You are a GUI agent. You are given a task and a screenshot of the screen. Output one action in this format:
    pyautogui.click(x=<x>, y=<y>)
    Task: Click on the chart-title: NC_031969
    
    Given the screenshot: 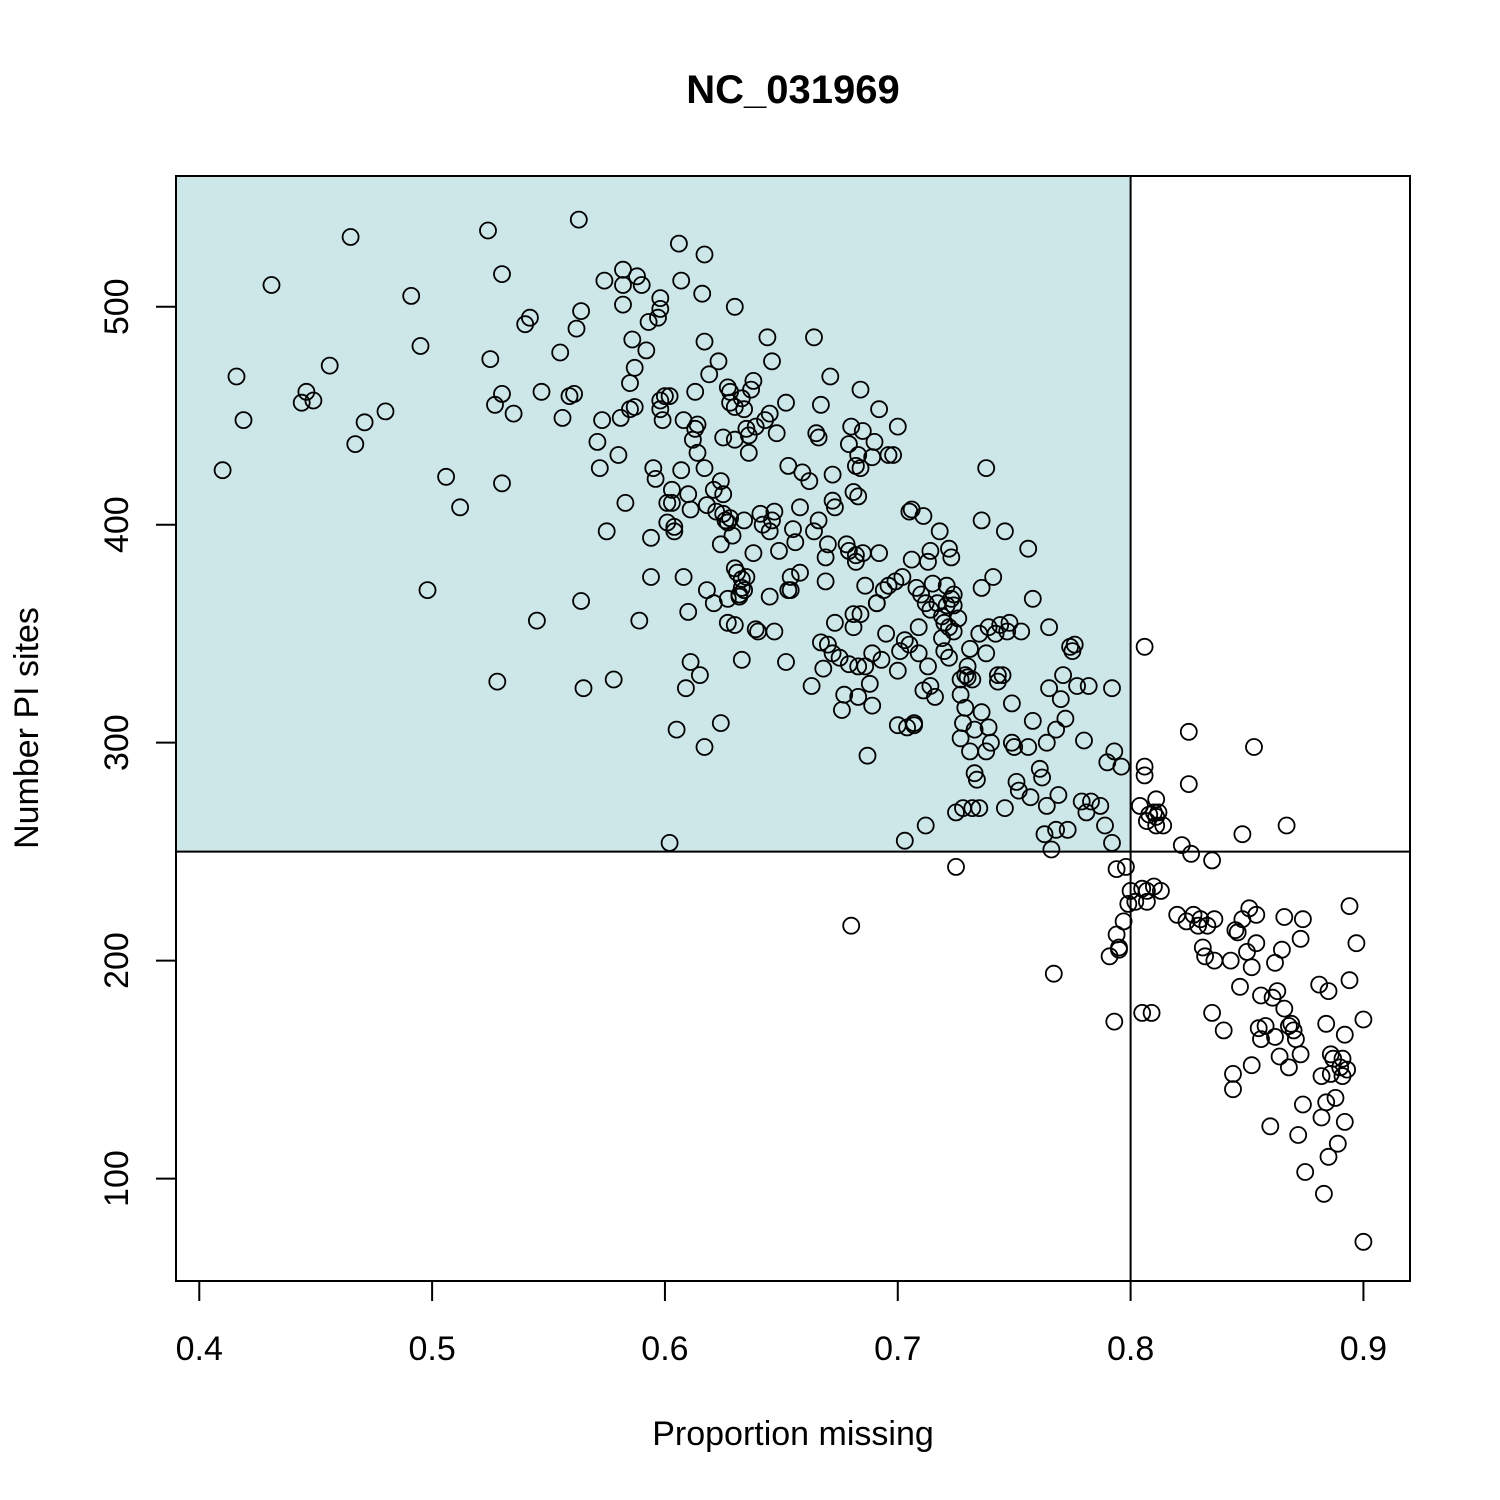 What is the action you would take?
    pyautogui.click(x=793, y=90)
    